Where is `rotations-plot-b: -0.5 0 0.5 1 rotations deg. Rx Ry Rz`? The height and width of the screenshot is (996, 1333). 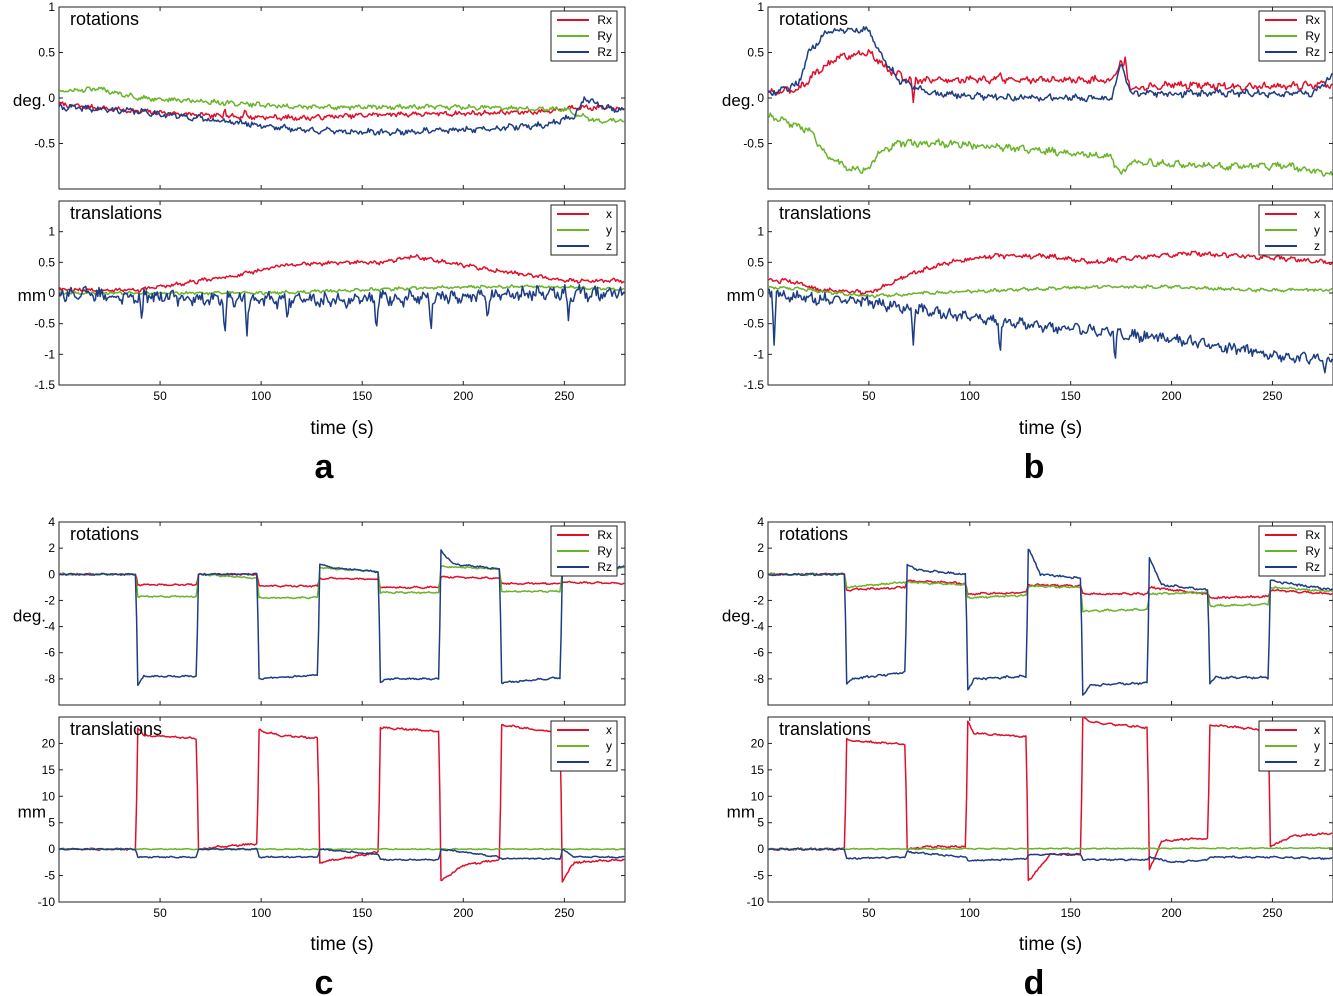 rotations-plot-b: -0.5 0 0.5 1 rotations deg. Rx Ry Rz is located at coordinates (1027, 95).